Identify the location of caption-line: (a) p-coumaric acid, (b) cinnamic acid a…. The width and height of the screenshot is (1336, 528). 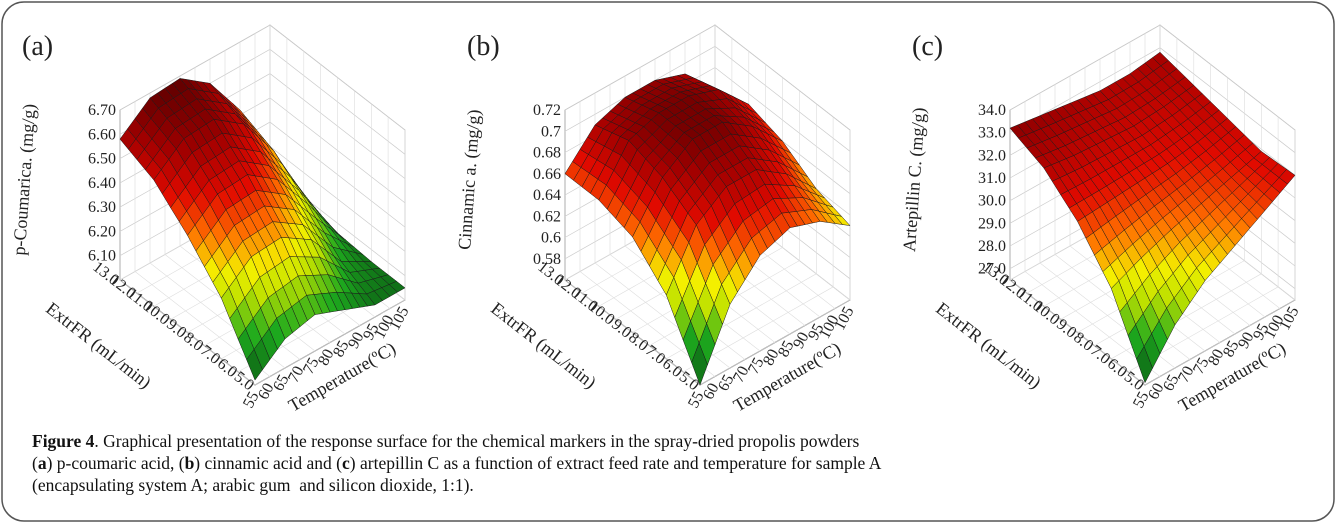
(672, 463).